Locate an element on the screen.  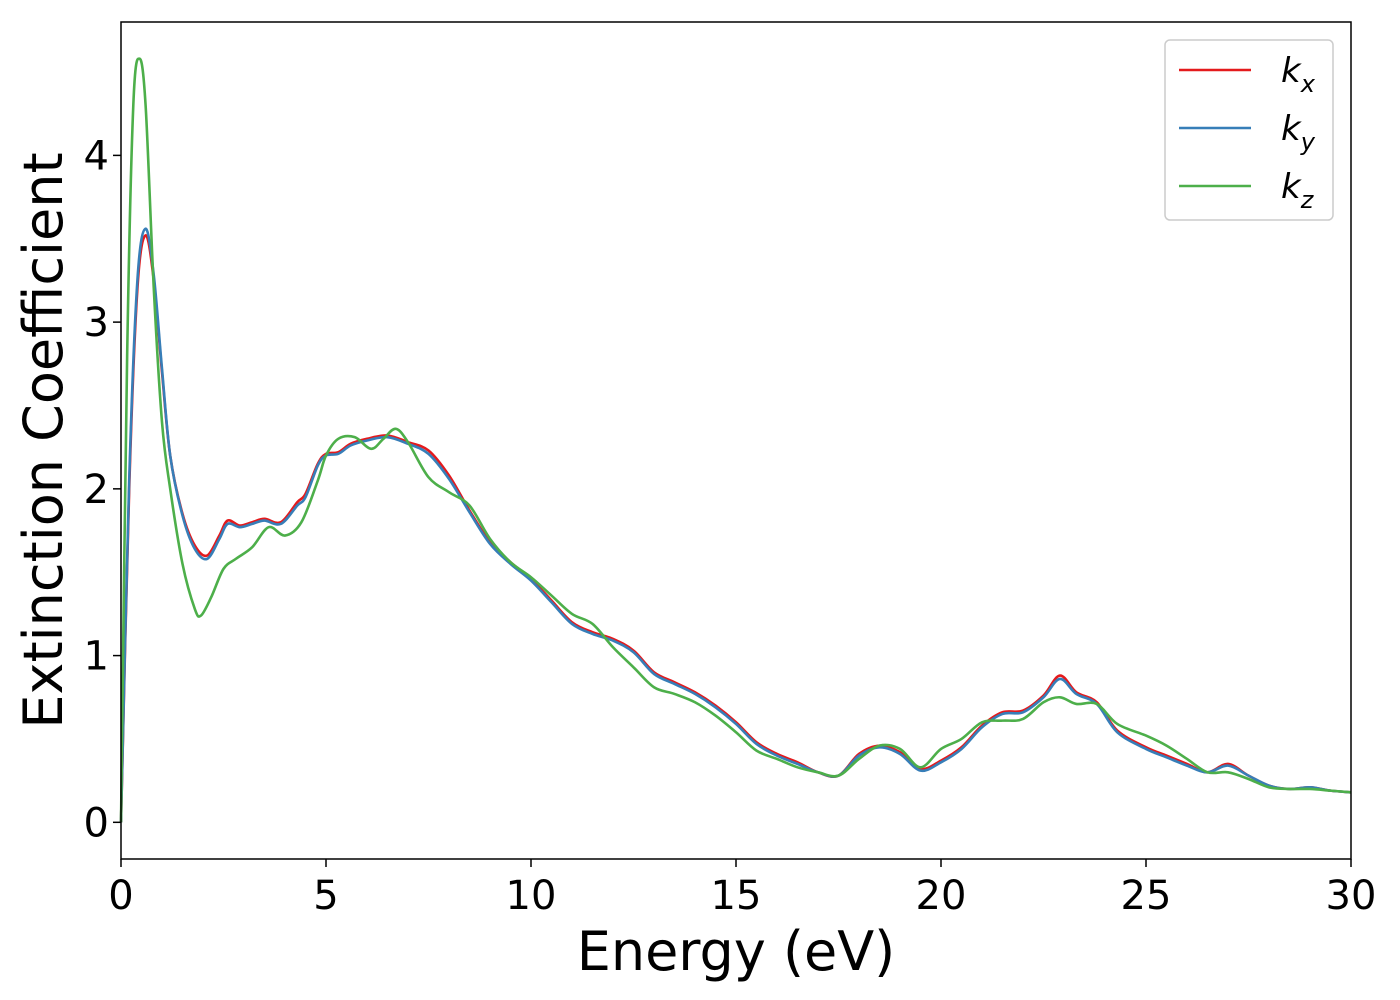
x-tick-label: 15 is located at coordinates (736, 896).